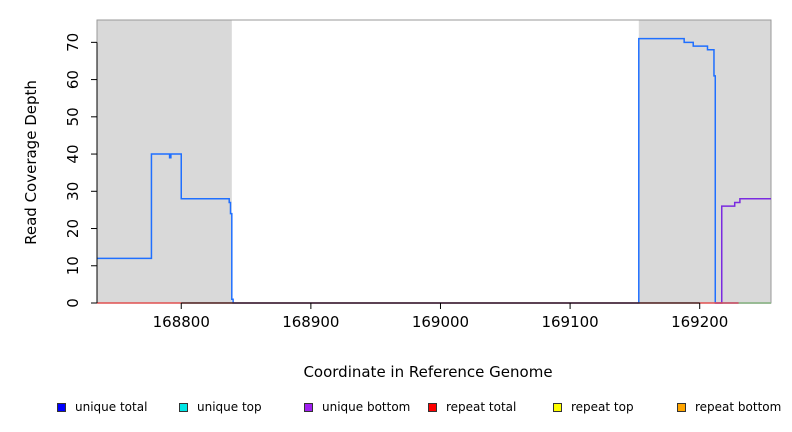  I want to click on y-tick-label: 40, so click(73, 154).